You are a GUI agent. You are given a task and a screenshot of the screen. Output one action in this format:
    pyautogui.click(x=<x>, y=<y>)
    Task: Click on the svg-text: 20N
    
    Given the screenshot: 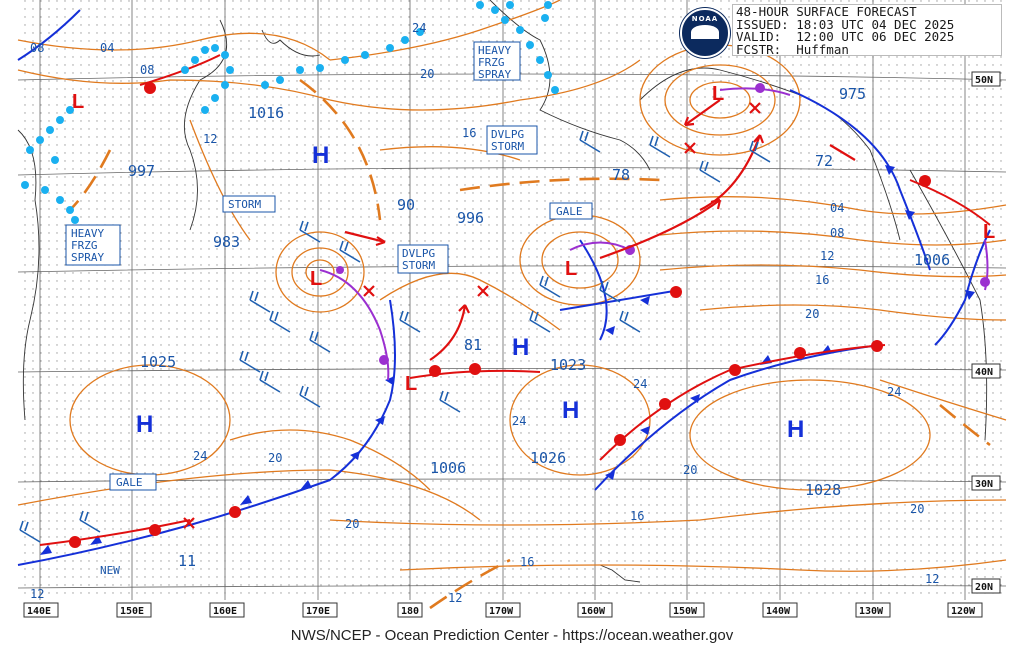 What is the action you would take?
    pyautogui.click(x=984, y=587)
    